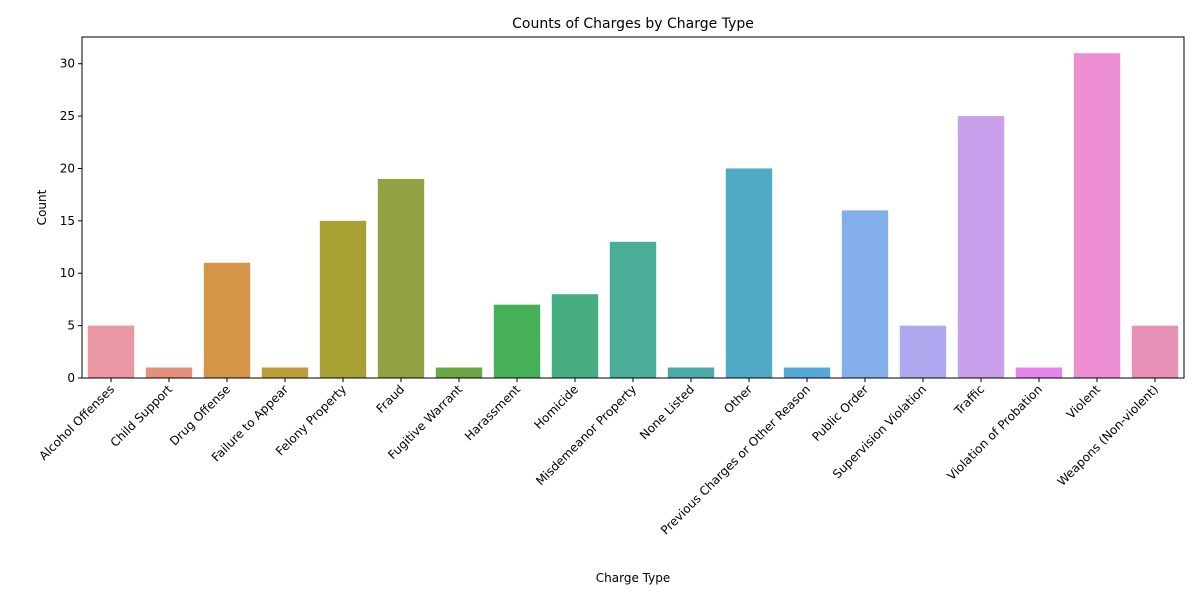 The height and width of the screenshot is (600, 1200). What do you see at coordinates (200, 415) in the screenshot?
I see `x-tick-label: Drug Offense` at bounding box center [200, 415].